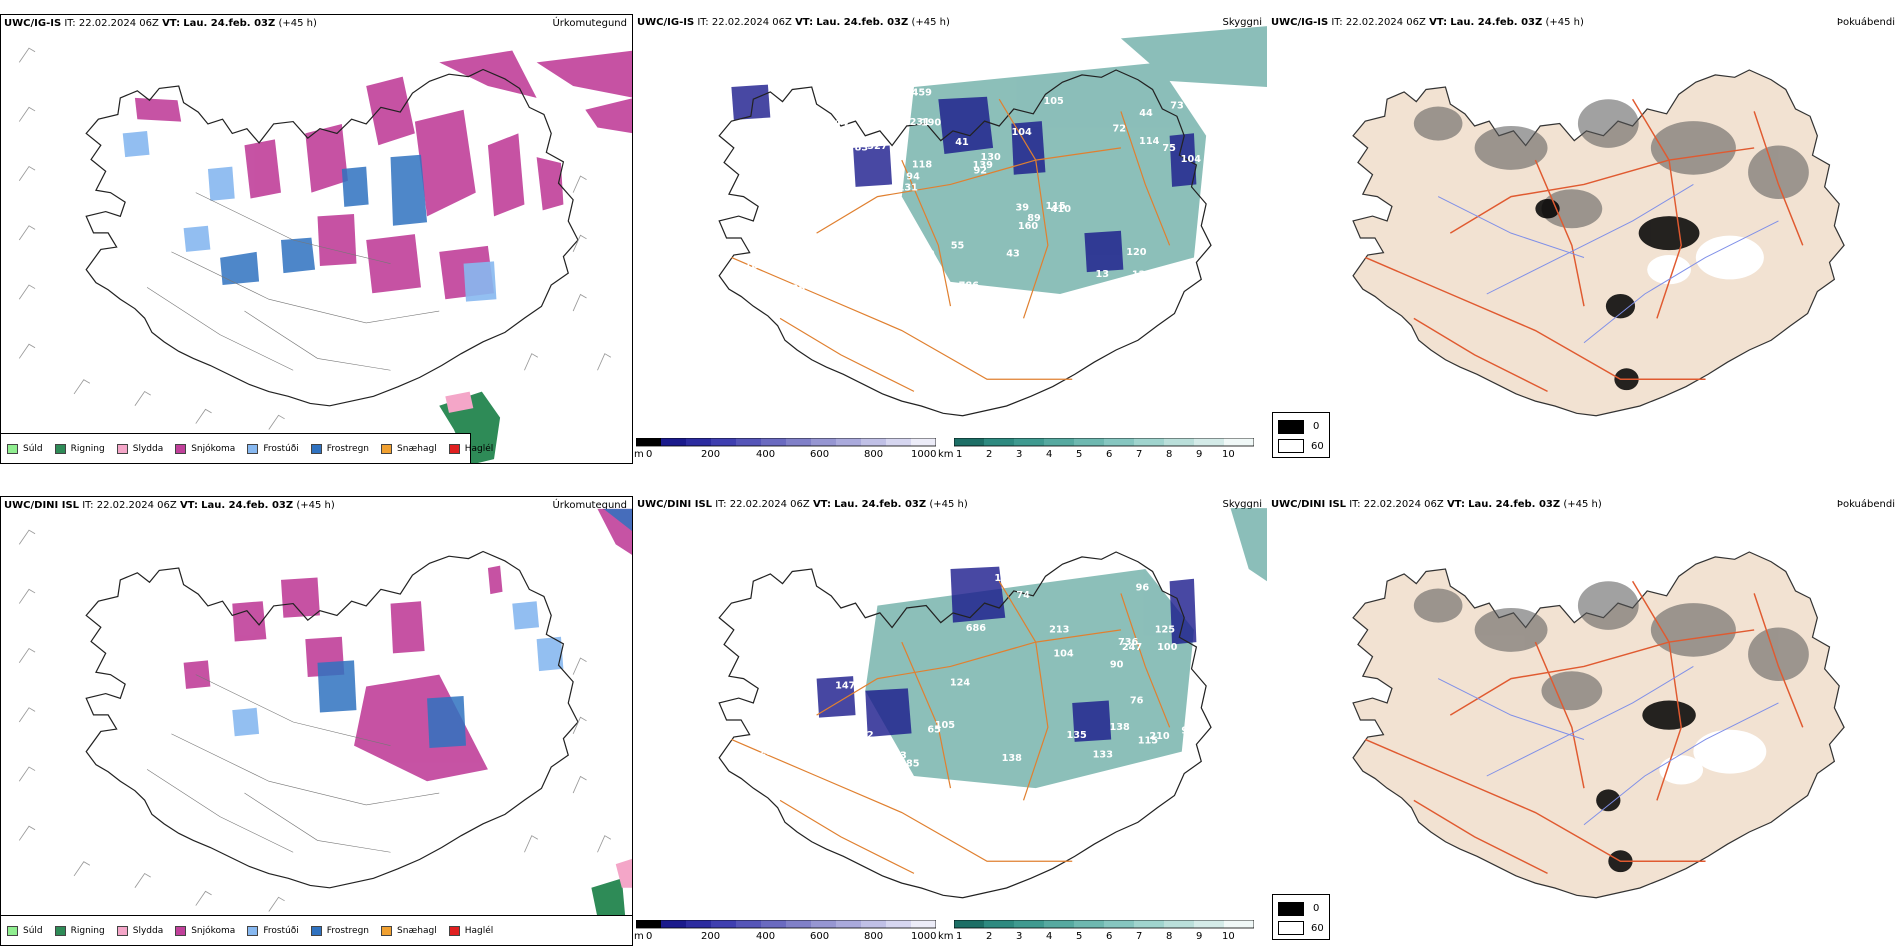 Image resolution: width=1900 pixels, height=950 pixels. Describe the element at coordinates (1169, 936) in the screenshot. I see `colorbar-tick: 8` at that location.